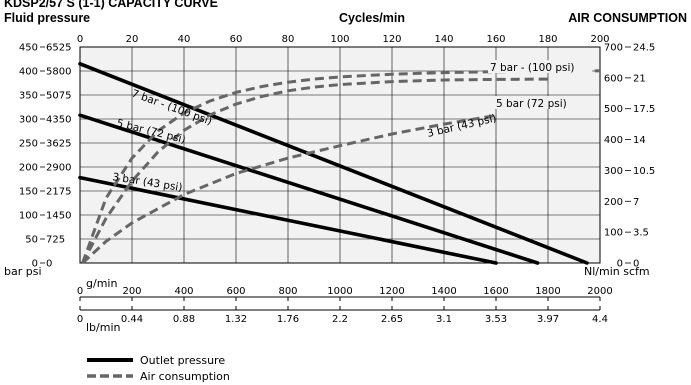 The image size is (691, 385). I want to click on lbmin-tick-label: 3.53, so click(496, 319).